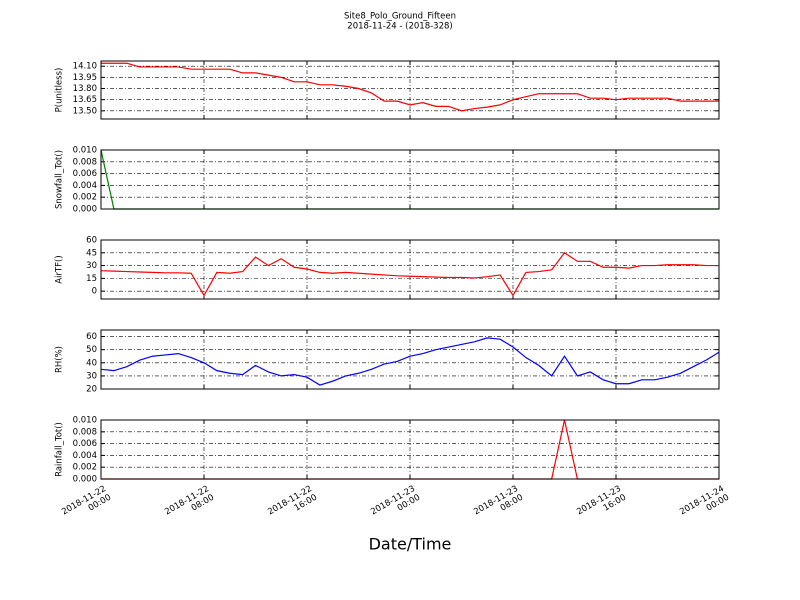  I want to click on chart-subtitle: 2018-11-24 - (2018-328), so click(399, 27).